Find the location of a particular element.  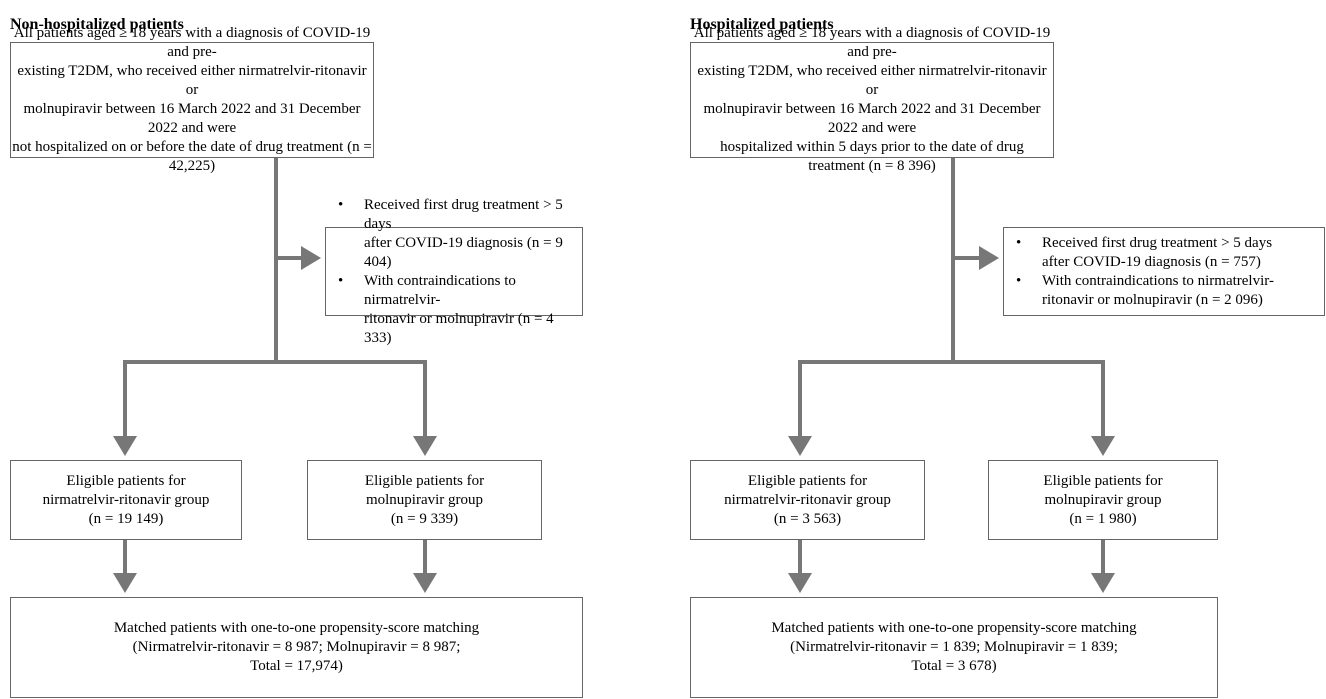

text-line: ritonavir or molnupiravir (n = 4 333) is located at coordinates (459, 328).